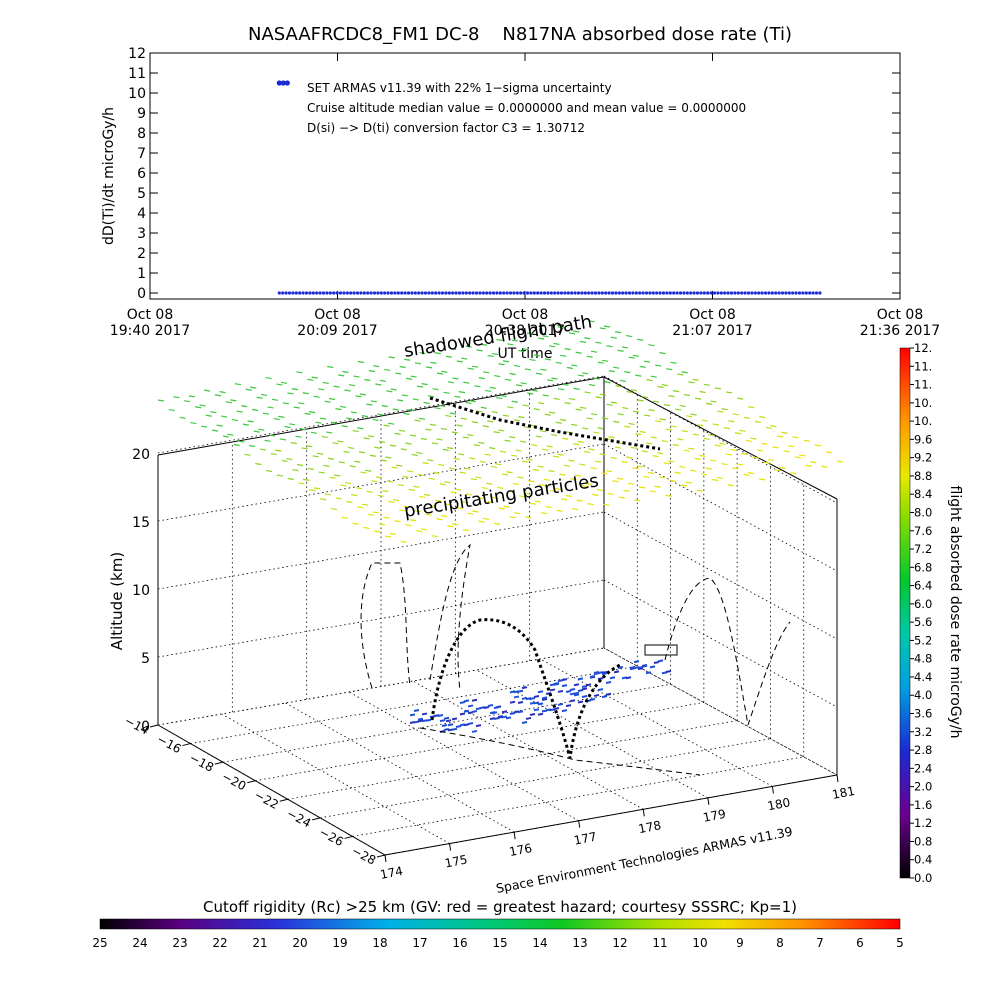 The width and height of the screenshot is (1000, 1000). Describe the element at coordinates (923, 878) in the screenshot. I see `colorbar-tick-label: 0.0` at that location.